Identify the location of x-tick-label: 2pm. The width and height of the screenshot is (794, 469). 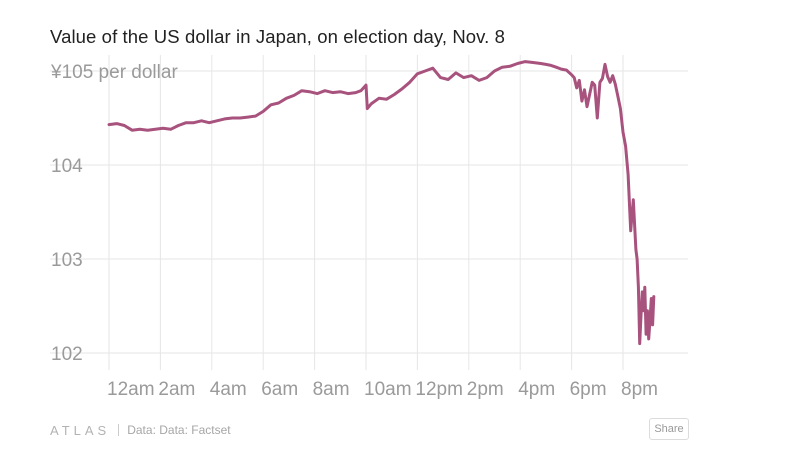
(485, 389).